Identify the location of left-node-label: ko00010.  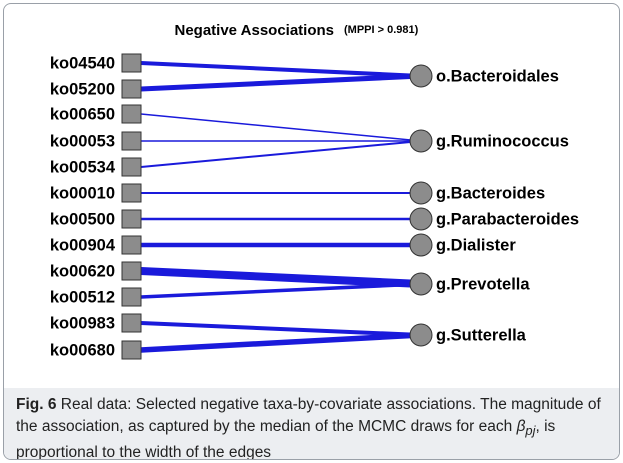
(82, 193).